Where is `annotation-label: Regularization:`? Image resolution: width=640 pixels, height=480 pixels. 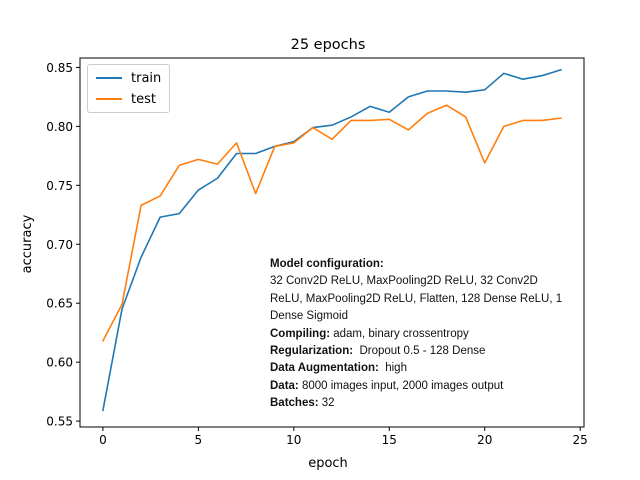
annotation-label: Regularization: is located at coordinates (312, 351).